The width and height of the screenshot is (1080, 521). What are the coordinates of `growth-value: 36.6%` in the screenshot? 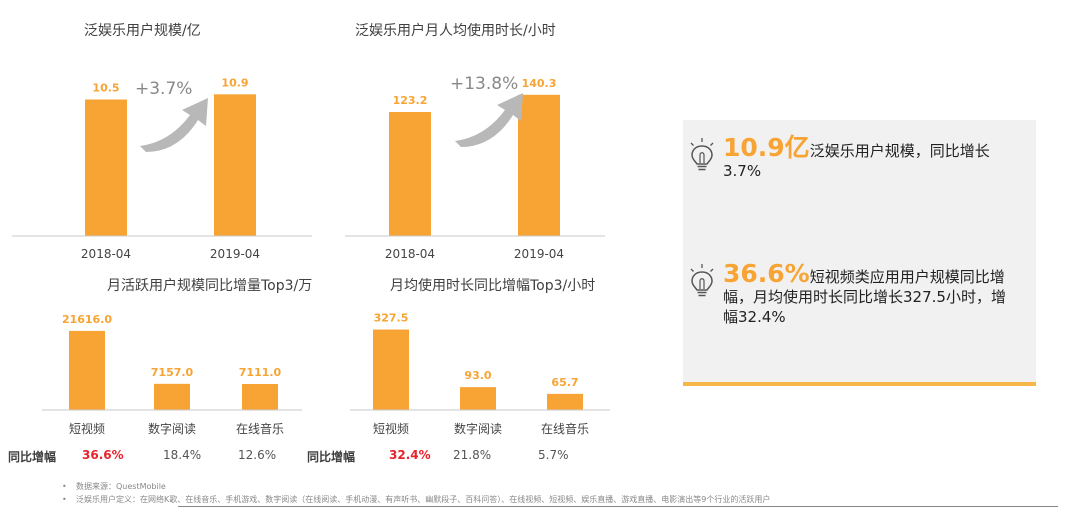 It's located at (103, 455).